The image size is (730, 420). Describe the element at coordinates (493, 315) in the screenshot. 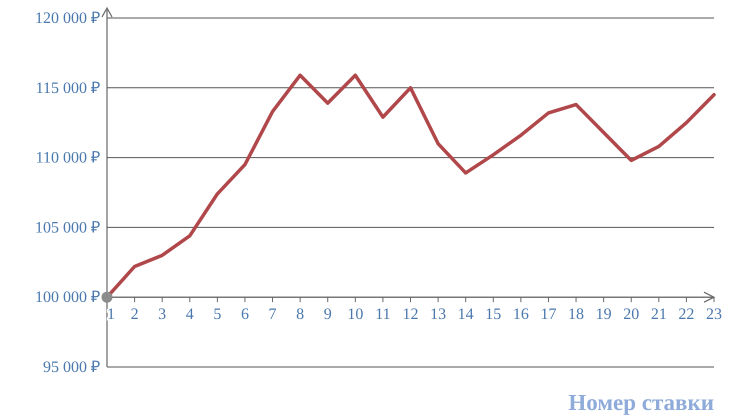

I see `x-tick-label: 15` at that location.